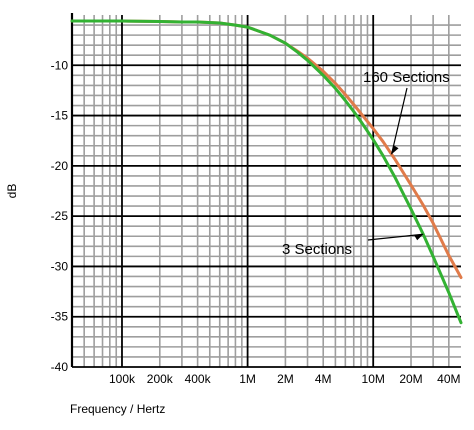 The image size is (474, 430). Describe the element at coordinates (60, 166) in the screenshot. I see `y-tick-label: -20` at that location.